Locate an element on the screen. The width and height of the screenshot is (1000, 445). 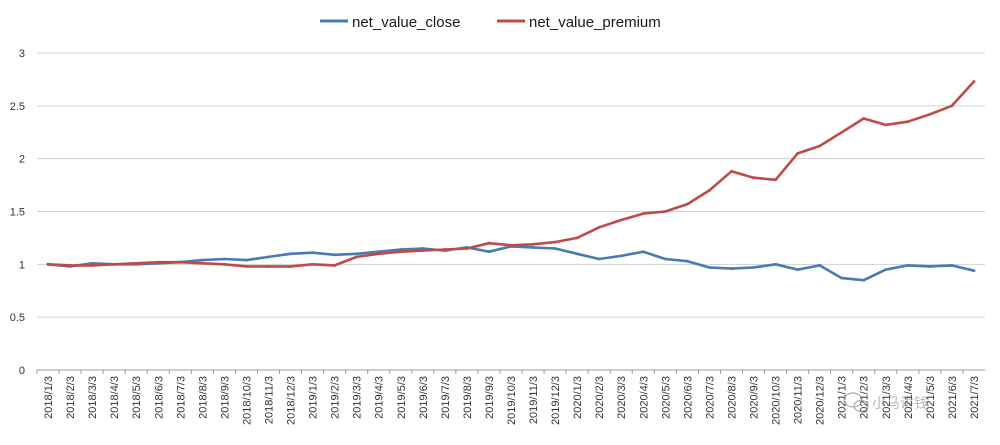
x-tick-label: 2018/10/3 is located at coordinates (247, 400).